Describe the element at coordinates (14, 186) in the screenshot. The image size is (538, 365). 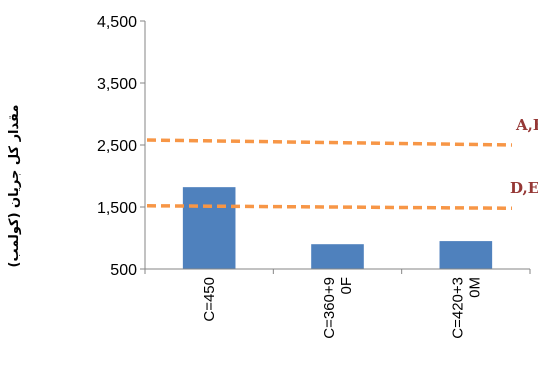
I see `y-axis-title: مقدار کل جریان (کولمب)` at that location.